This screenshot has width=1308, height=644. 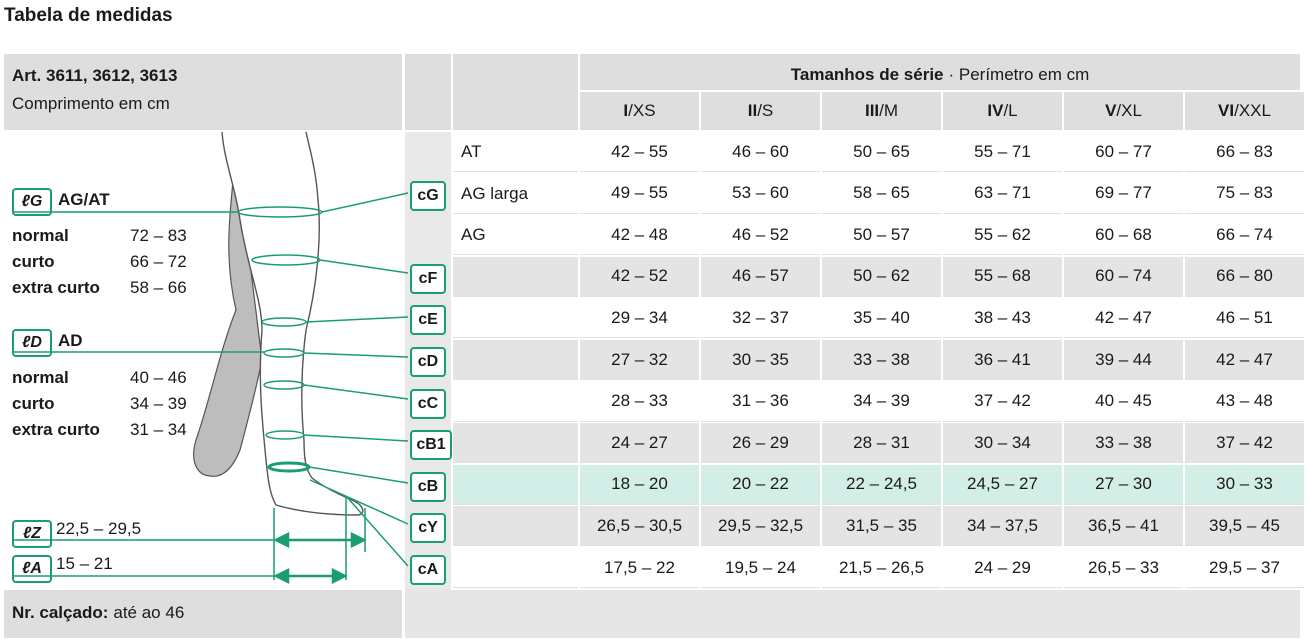 What do you see at coordinates (84, 563) in the screenshot?
I see `length-range: 15 – 21` at bounding box center [84, 563].